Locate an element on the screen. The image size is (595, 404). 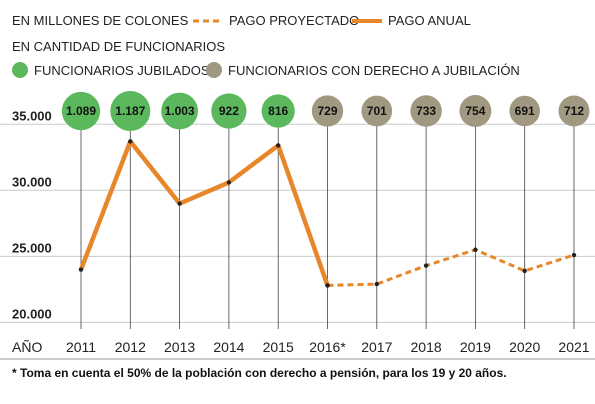
employee-count-label: 701 is located at coordinates (377, 111).